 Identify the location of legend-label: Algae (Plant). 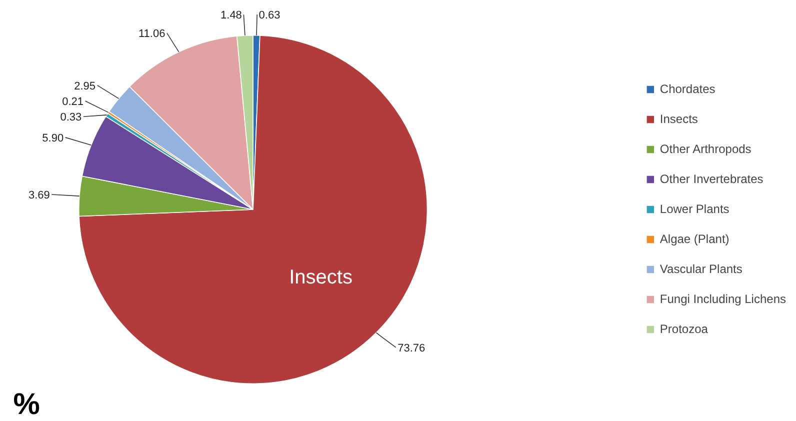
(695, 239).